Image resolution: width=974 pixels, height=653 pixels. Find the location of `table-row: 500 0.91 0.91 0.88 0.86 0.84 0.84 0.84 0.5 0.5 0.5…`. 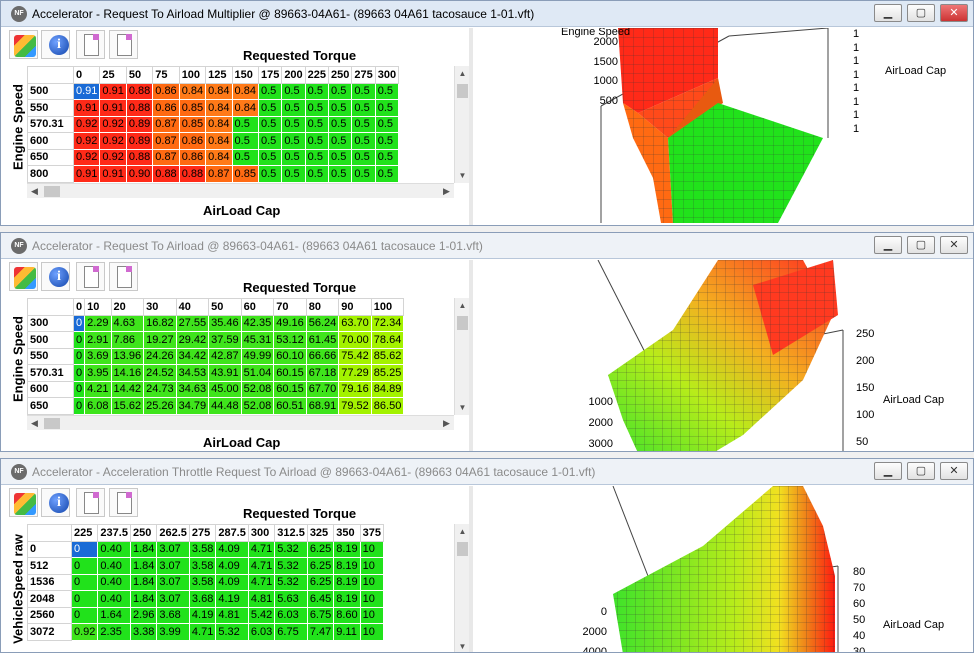

table-row: 500 0.91 0.91 0.88 0.86 0.84 0.84 0.84 0.5 0.5 0.5… is located at coordinates (213, 91).